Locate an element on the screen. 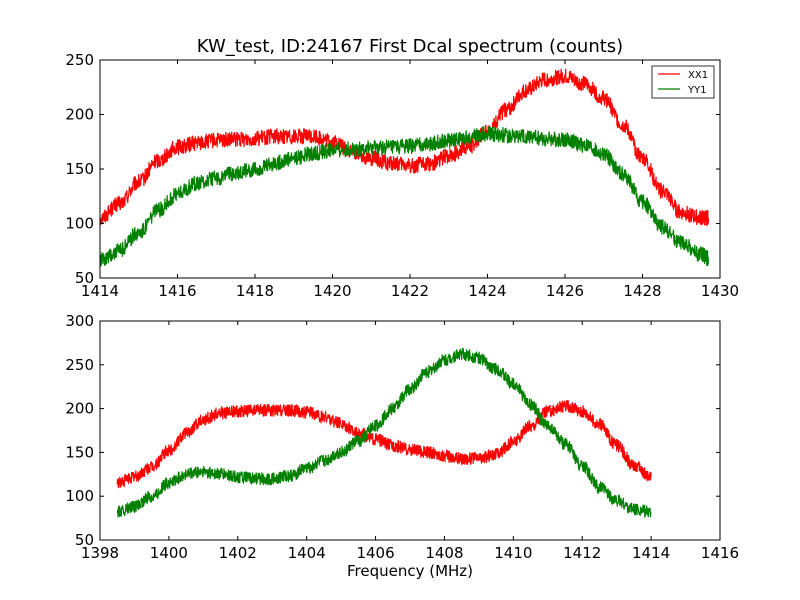 The height and width of the screenshot is (600, 800). x-tick-label: 1422 is located at coordinates (410, 291).